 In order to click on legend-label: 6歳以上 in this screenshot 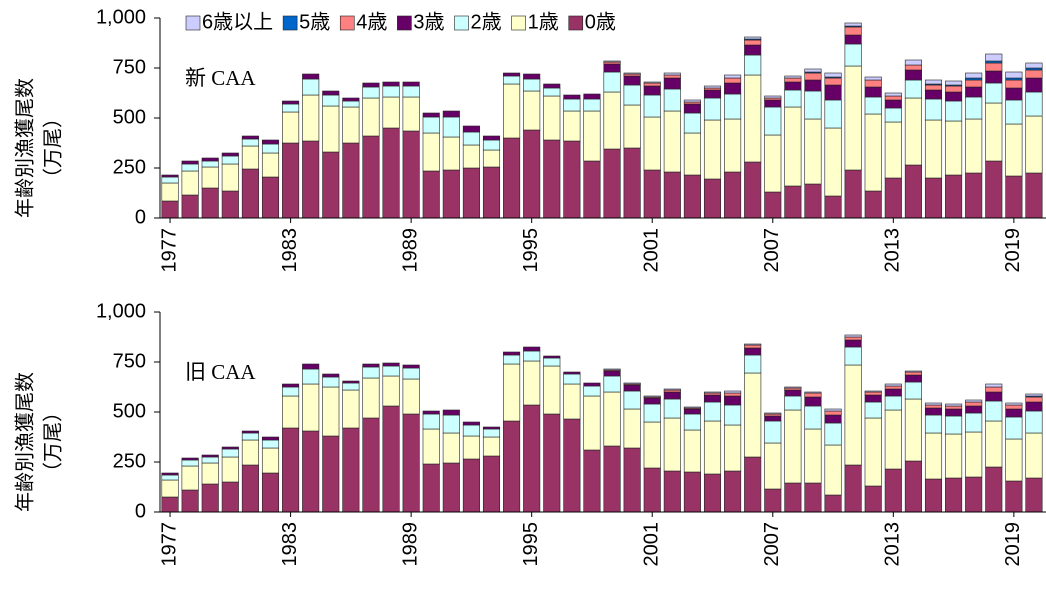, I will do `click(237, 21)`.